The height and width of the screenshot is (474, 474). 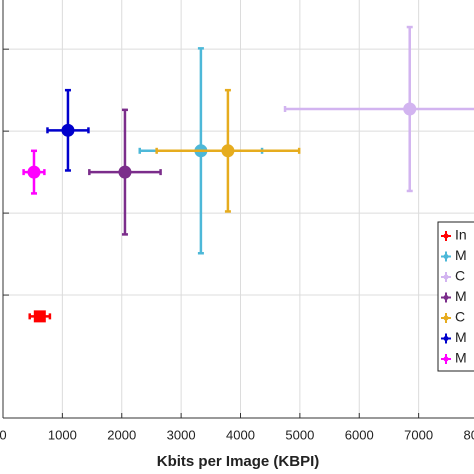 I want to click on x-axis-label: Kbits per Image (KBPI), so click(x=238, y=461).